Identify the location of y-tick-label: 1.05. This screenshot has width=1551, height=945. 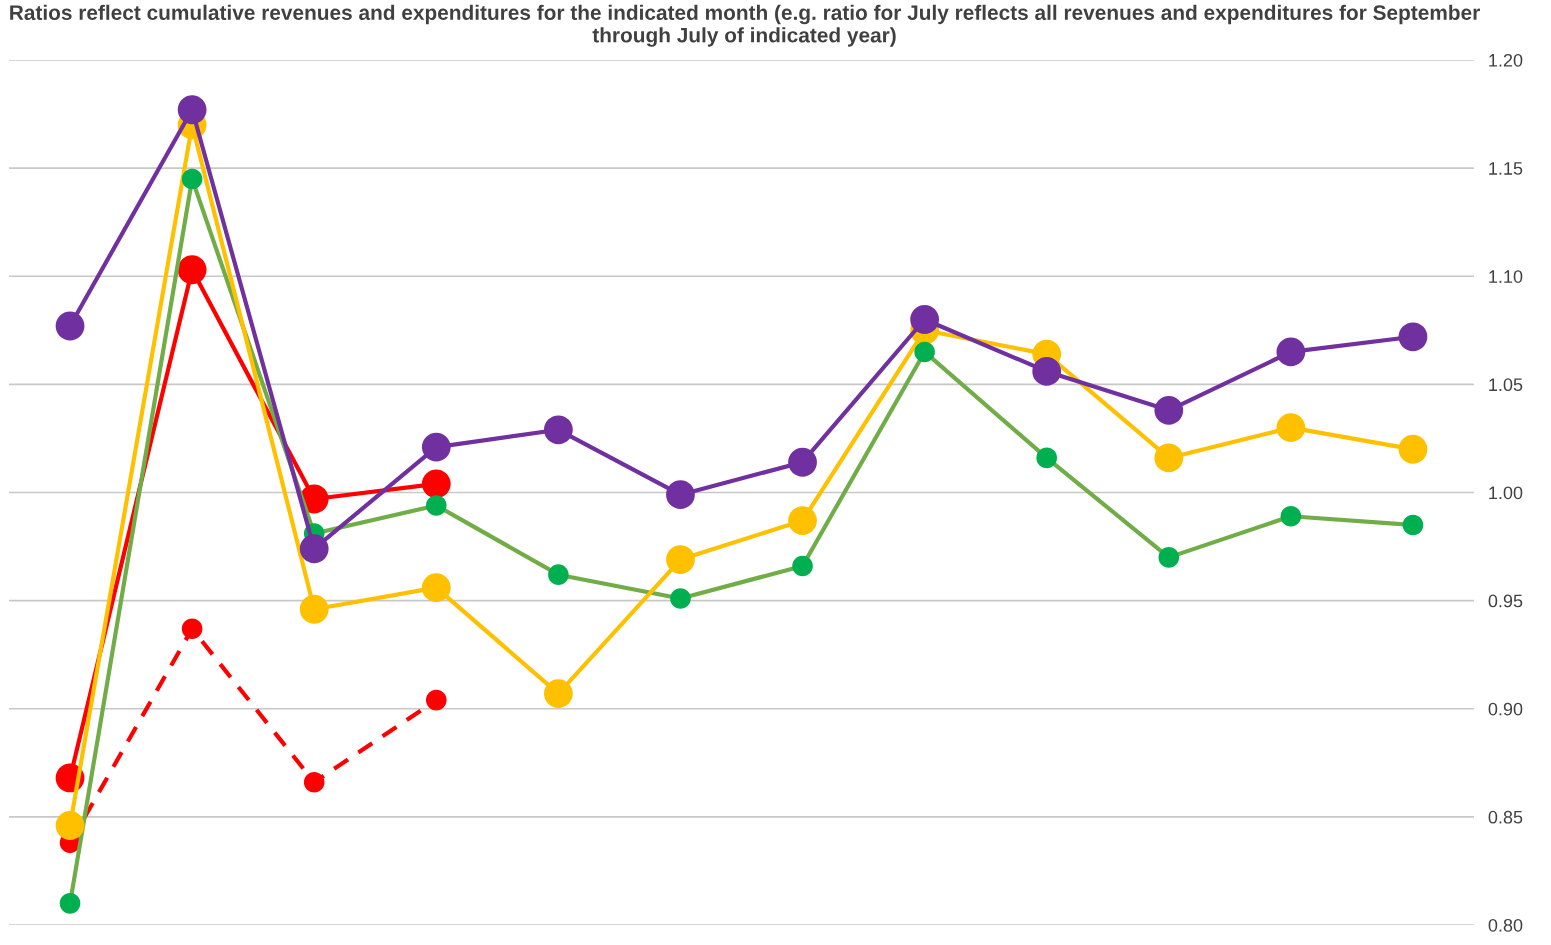
(1506, 385).